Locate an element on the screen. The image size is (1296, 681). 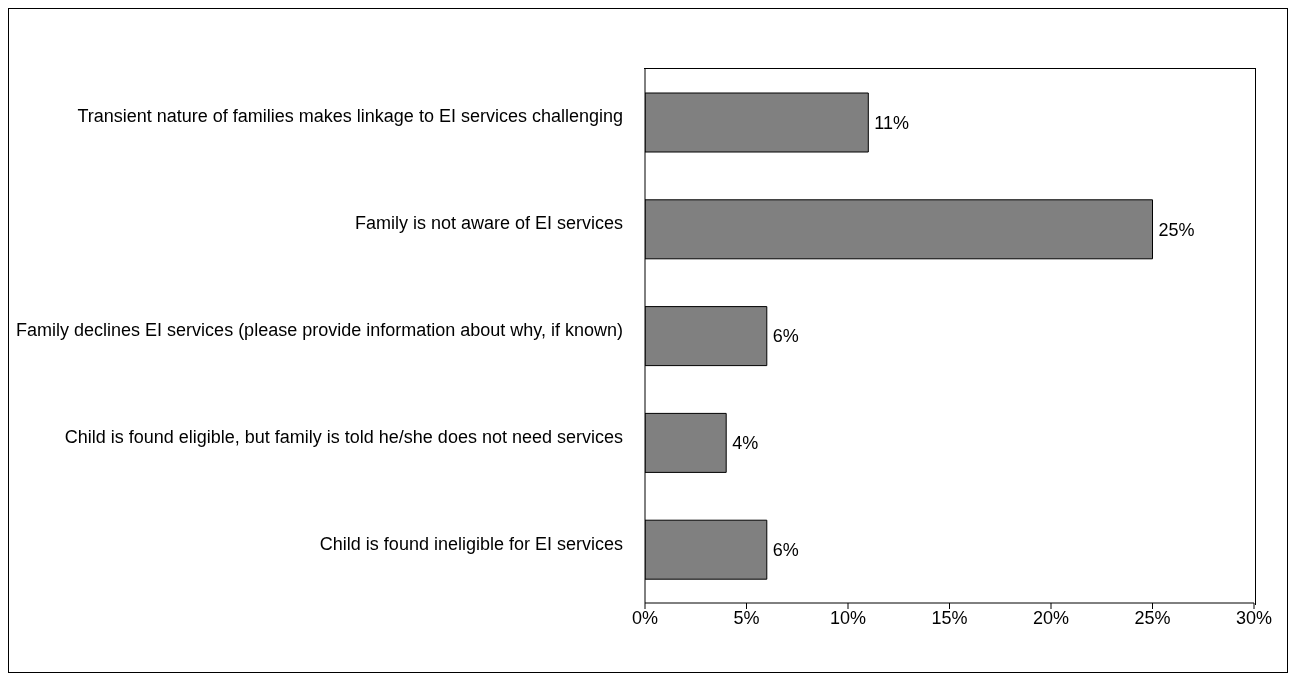
x-tick-label: 5% is located at coordinates (746, 617).